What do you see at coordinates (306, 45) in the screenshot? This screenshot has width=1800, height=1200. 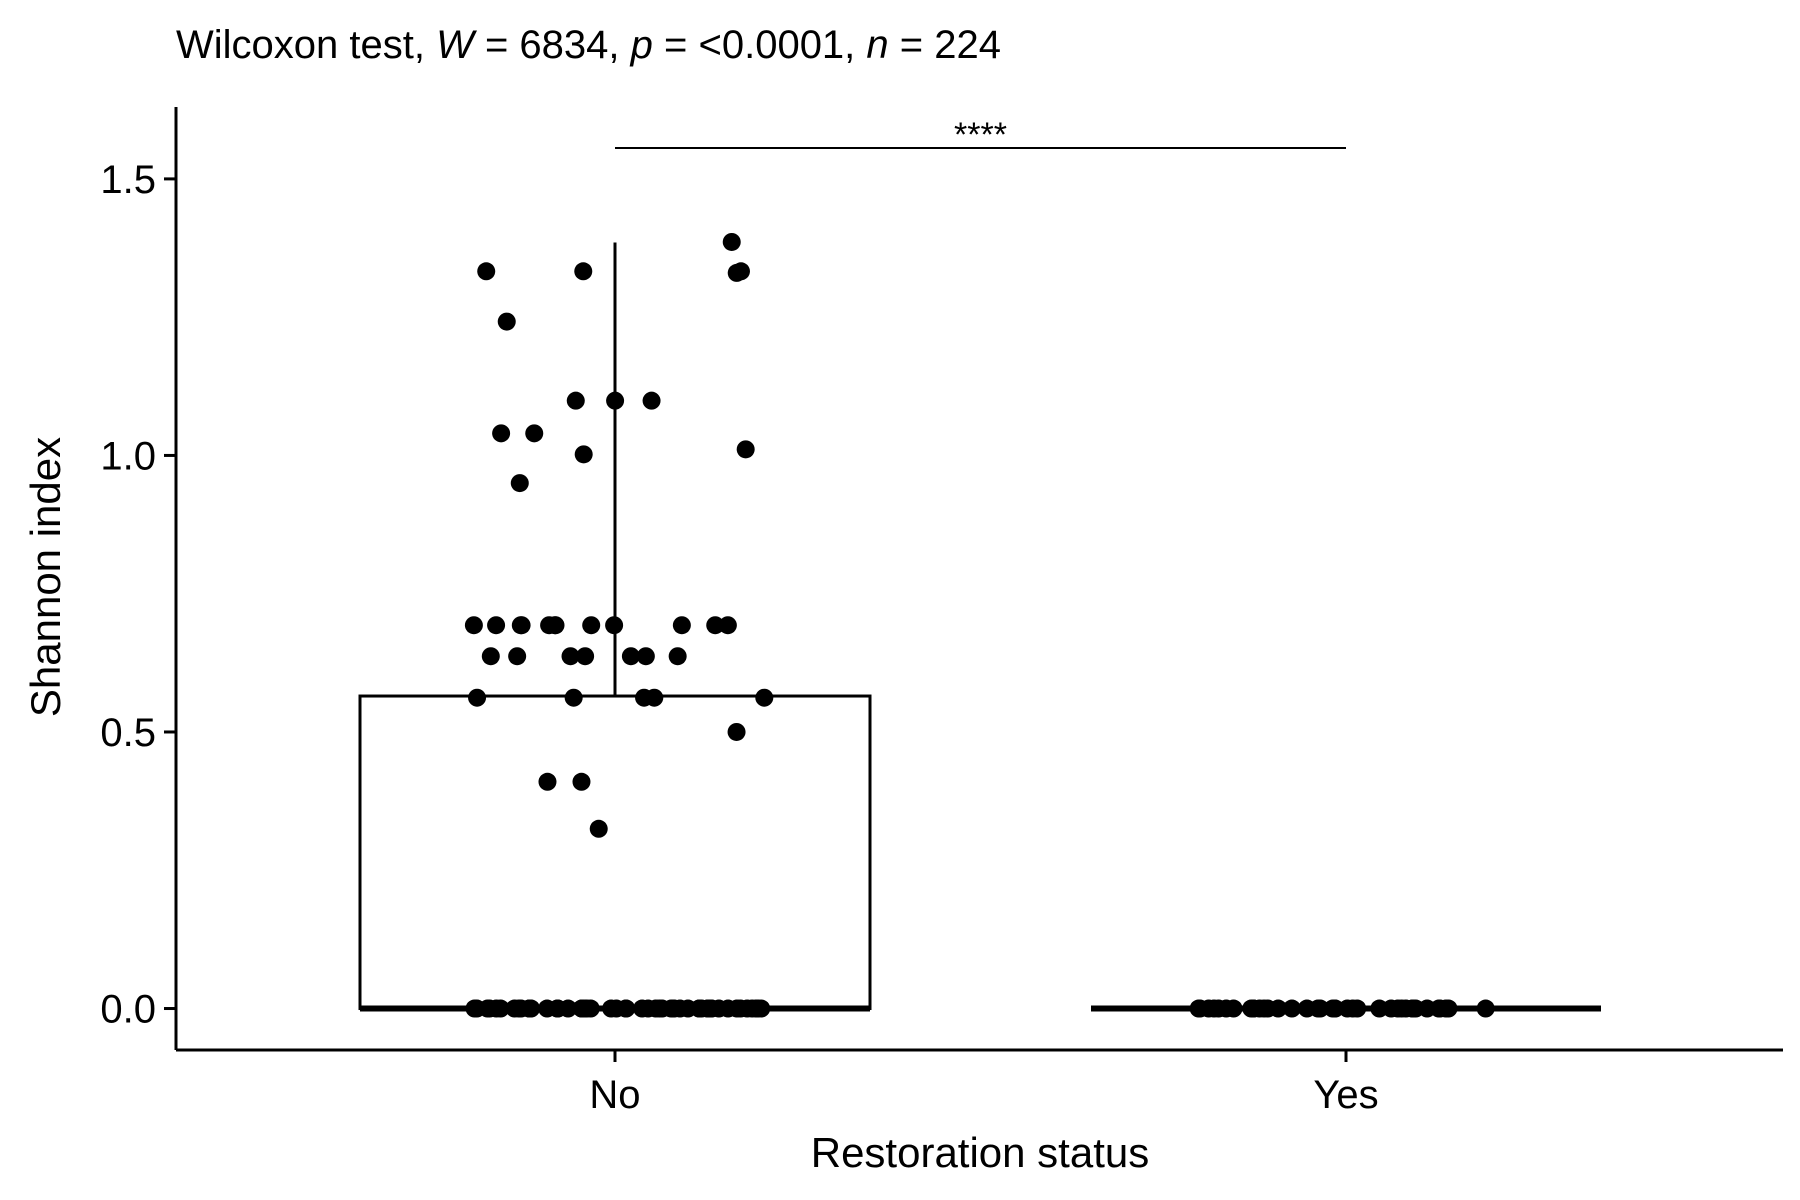 I see `title-prefix: Wilcoxon test,` at bounding box center [306, 45].